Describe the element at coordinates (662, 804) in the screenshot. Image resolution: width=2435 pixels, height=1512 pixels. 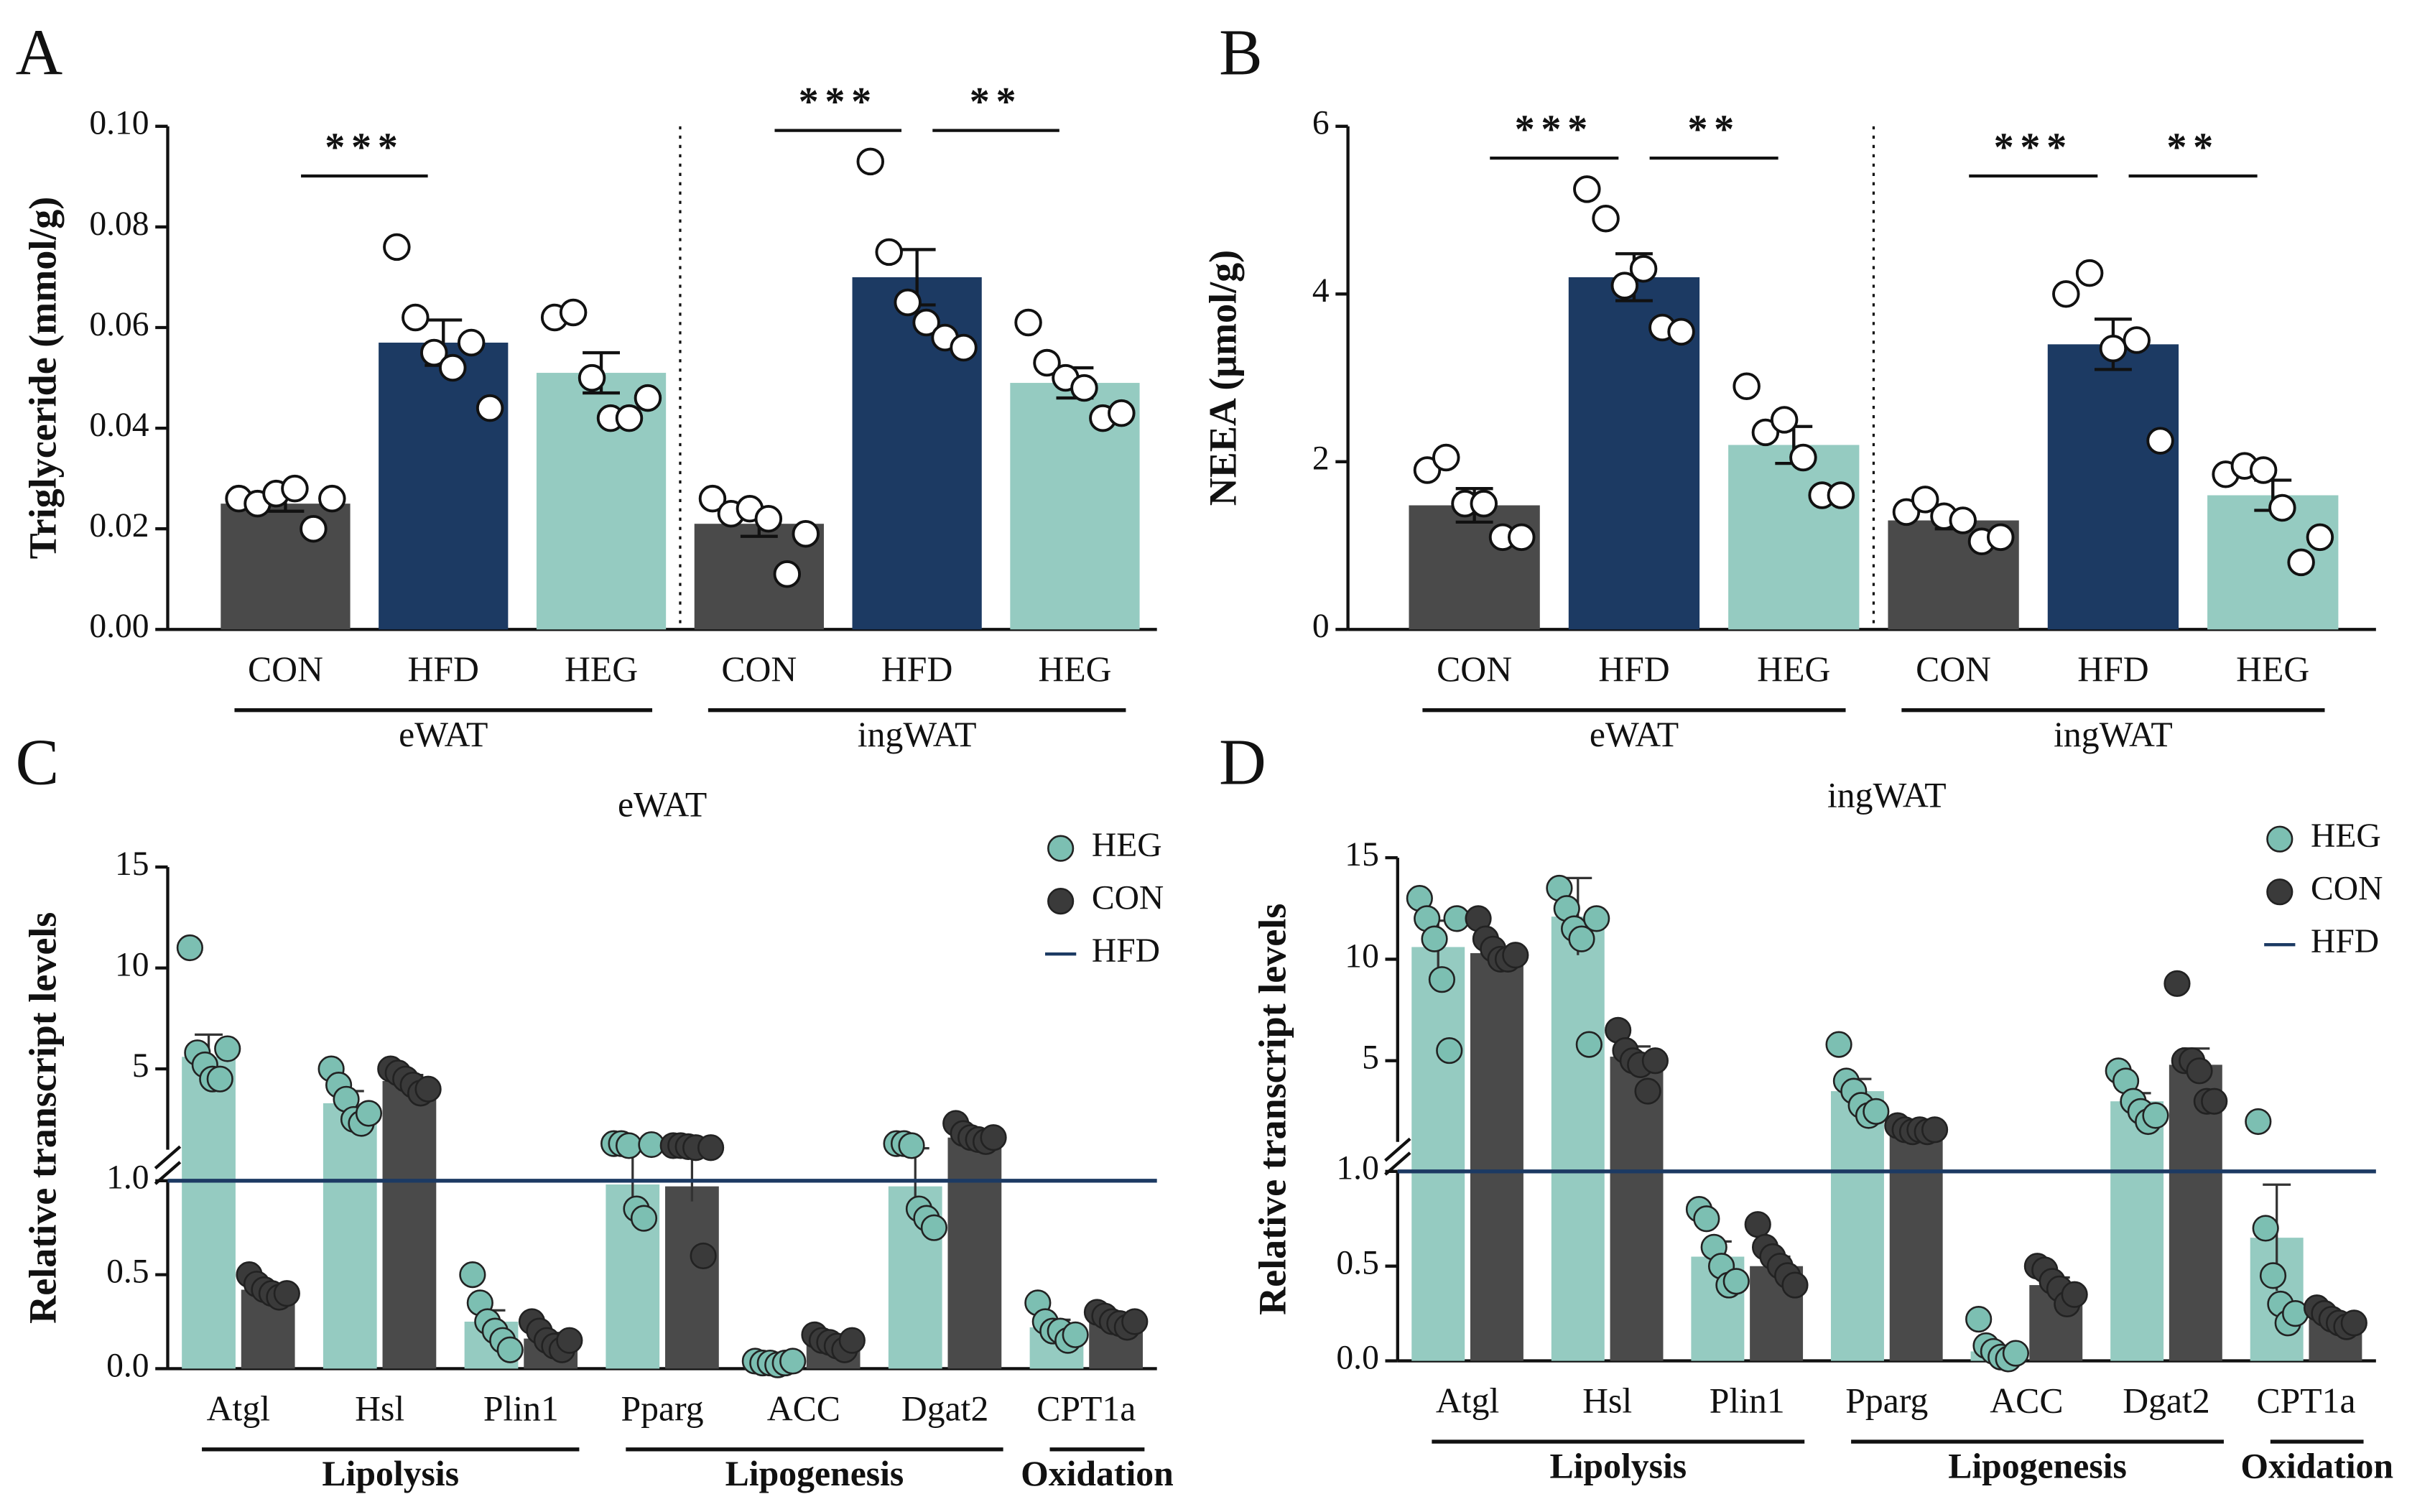
I see `chart-title: eWAT` at that location.